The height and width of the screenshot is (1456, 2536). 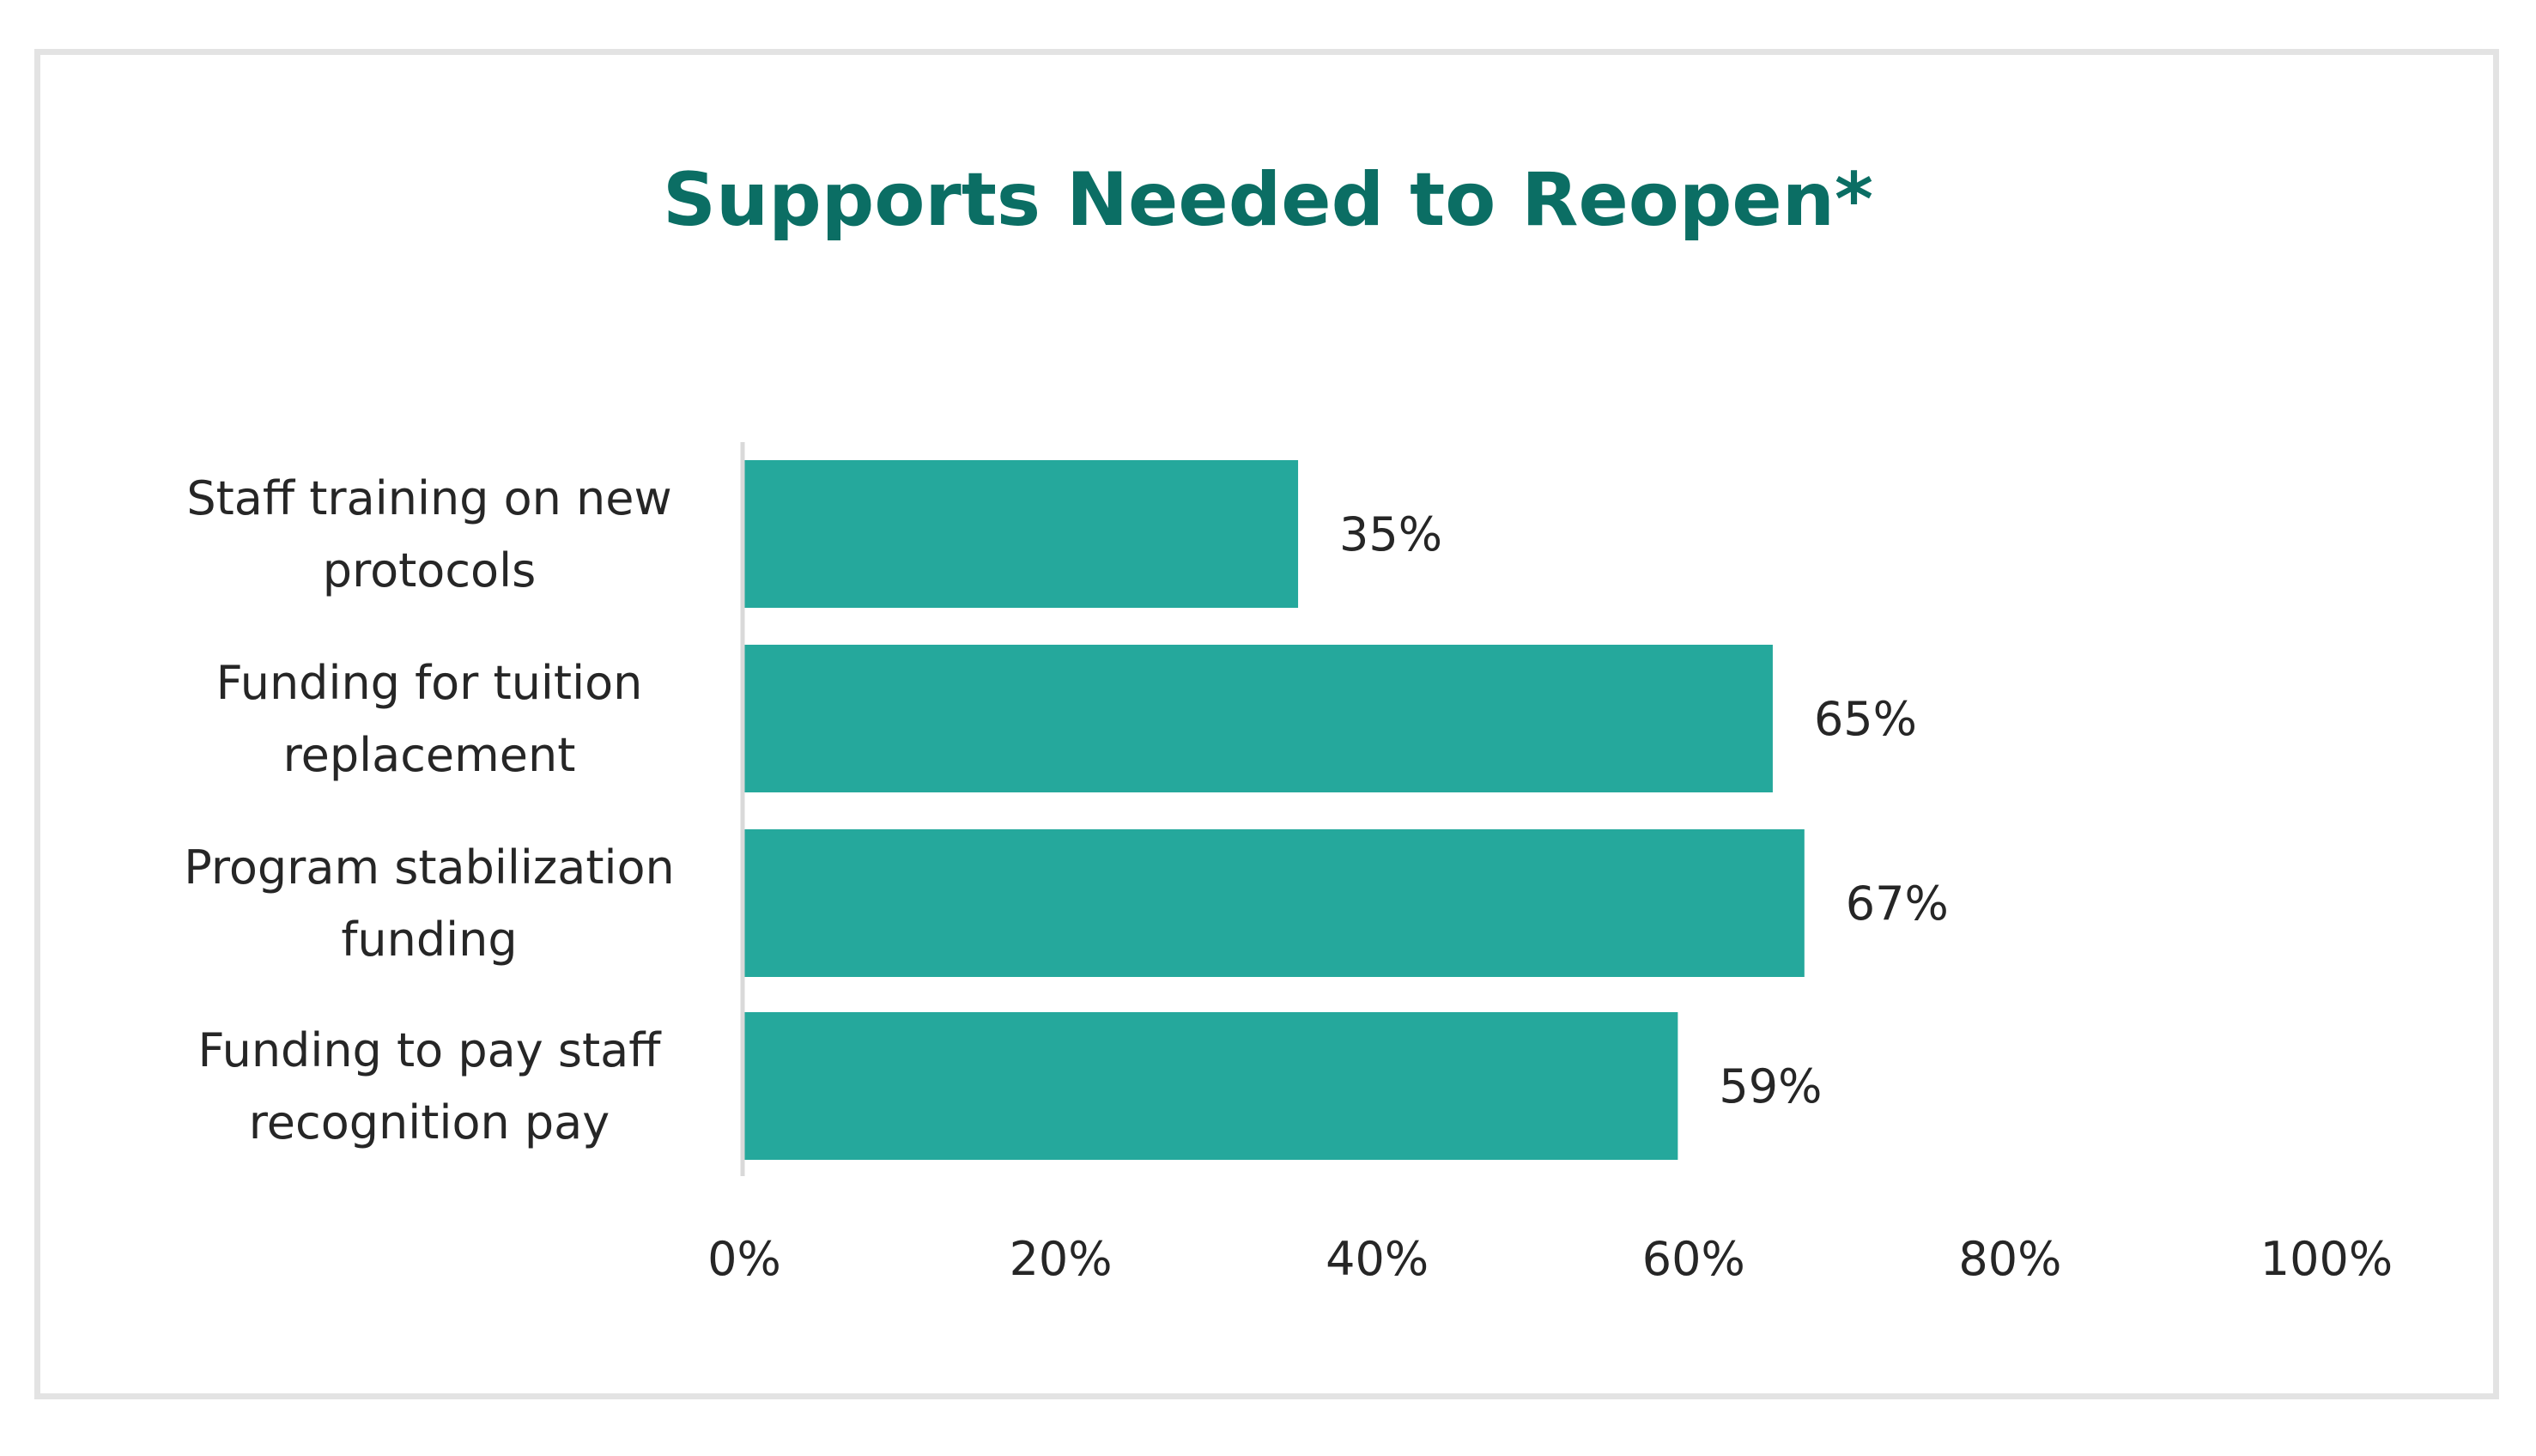 What do you see at coordinates (430, 1050) in the screenshot?
I see `category-label-4-line-1: Funding to pay staff` at bounding box center [430, 1050].